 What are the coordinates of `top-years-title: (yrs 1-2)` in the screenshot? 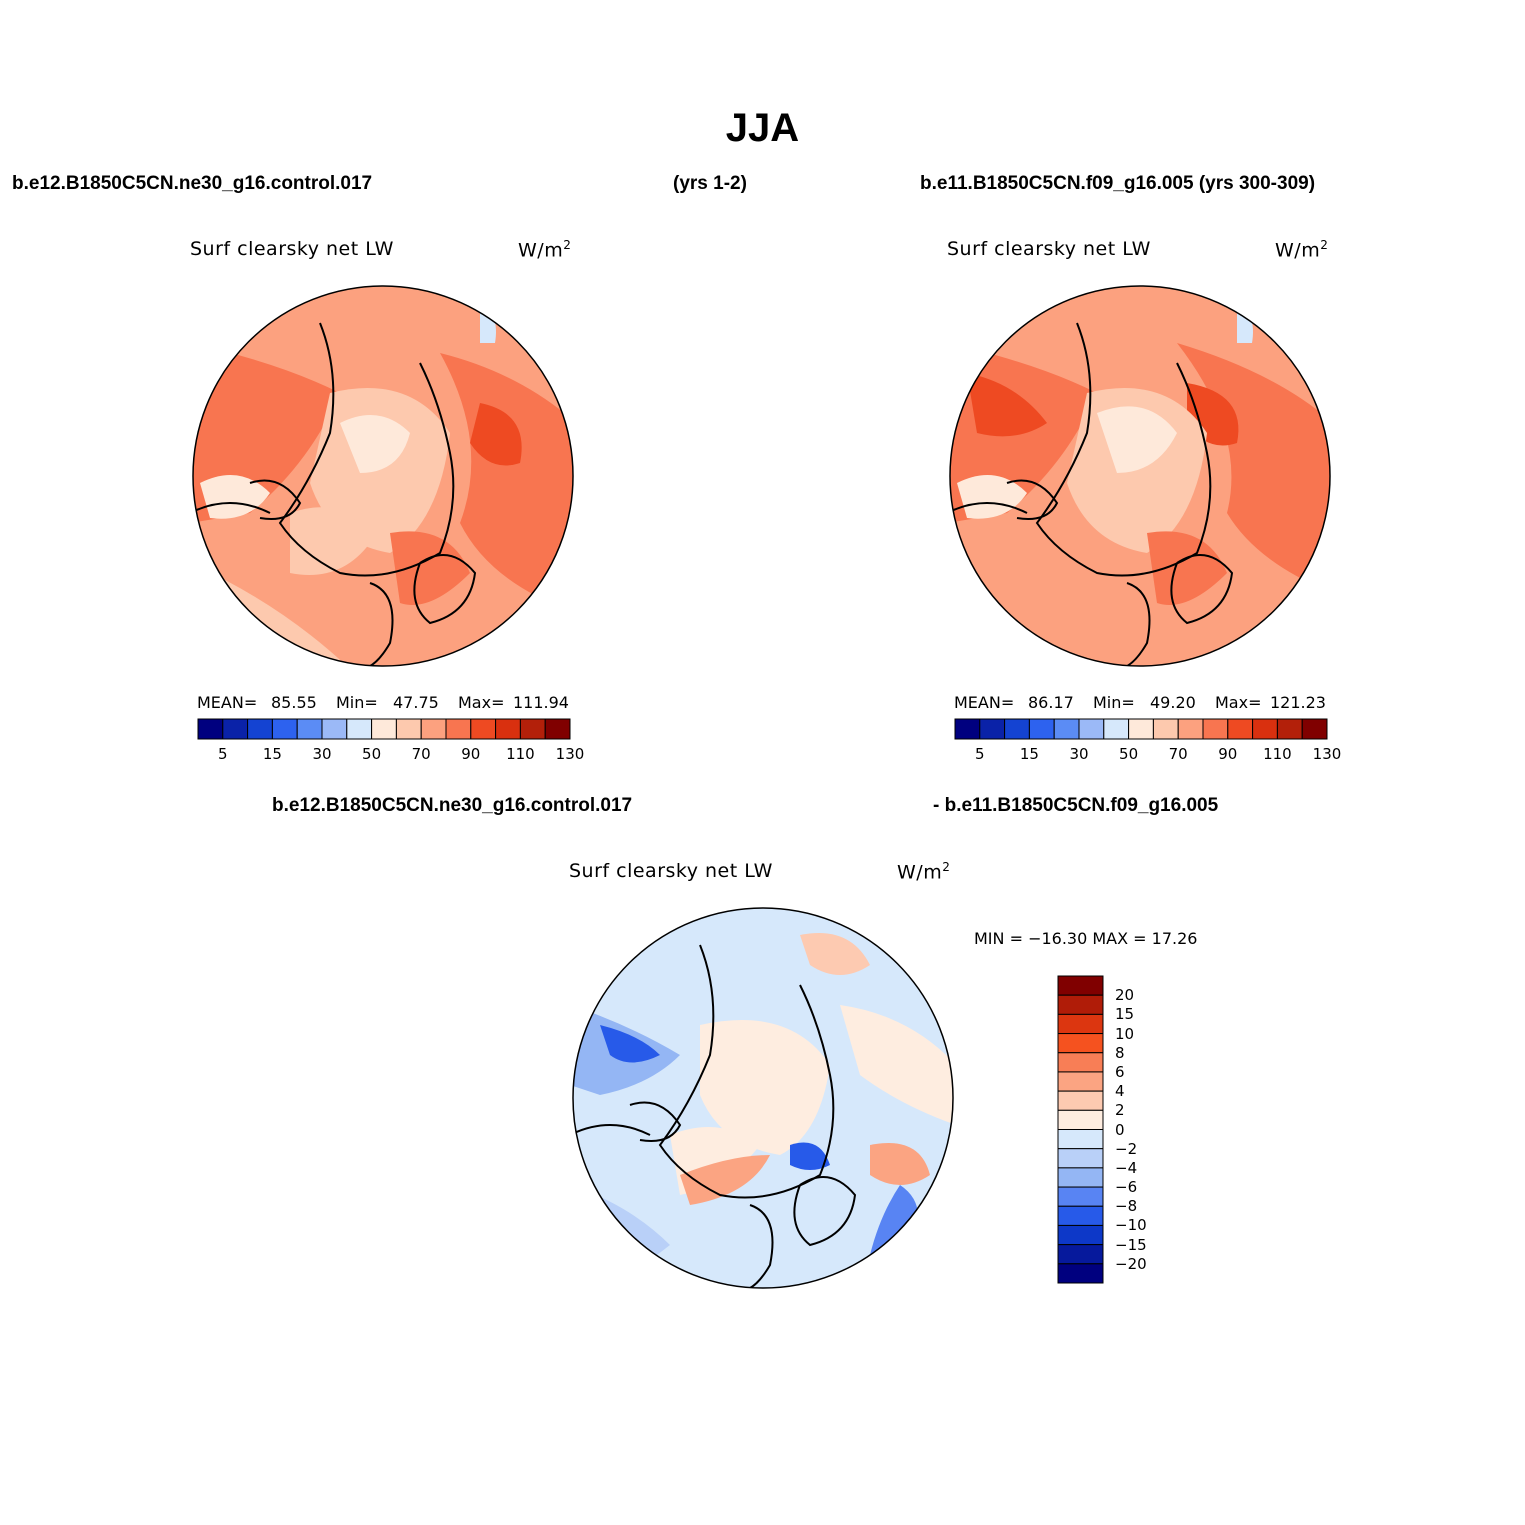 It's located at (710, 183).